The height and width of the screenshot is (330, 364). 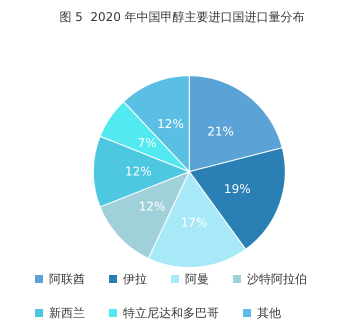 What do you see at coordinates (171, 313) in the screenshot?
I see `legend-label: 特立尼达和多巴哥` at bounding box center [171, 313].